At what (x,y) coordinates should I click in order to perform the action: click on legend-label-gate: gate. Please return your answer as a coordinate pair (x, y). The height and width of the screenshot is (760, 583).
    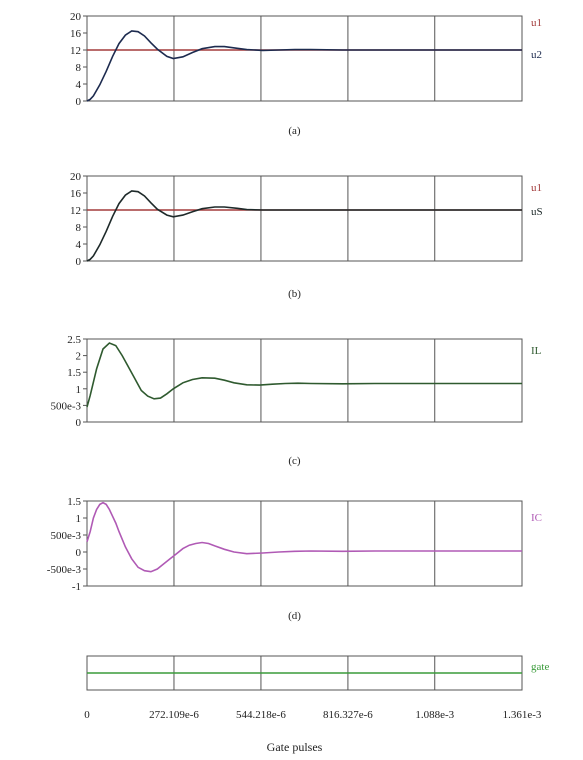
    Looking at the image, I should click on (540, 667).